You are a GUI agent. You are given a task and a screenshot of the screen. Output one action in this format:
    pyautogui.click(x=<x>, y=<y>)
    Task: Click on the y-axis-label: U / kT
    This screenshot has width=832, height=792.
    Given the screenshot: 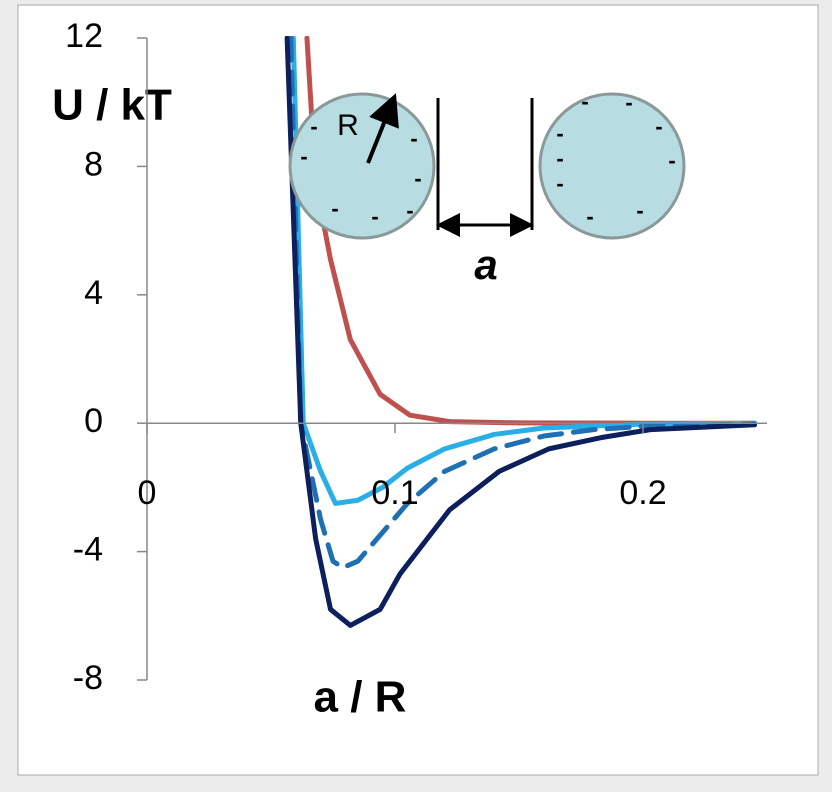 What is the action you would take?
    pyautogui.click(x=112, y=105)
    